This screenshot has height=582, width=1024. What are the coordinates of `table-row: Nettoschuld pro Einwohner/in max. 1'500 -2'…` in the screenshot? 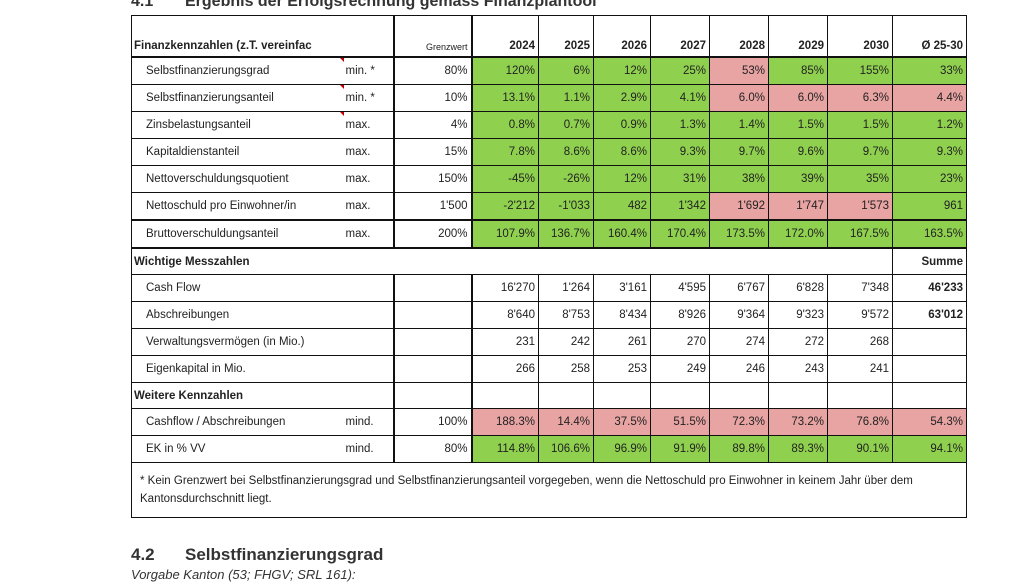 It's located at (549, 206).